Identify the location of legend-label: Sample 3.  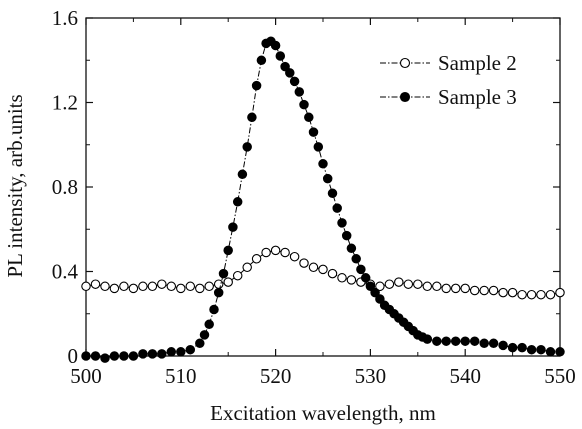
(477, 97).